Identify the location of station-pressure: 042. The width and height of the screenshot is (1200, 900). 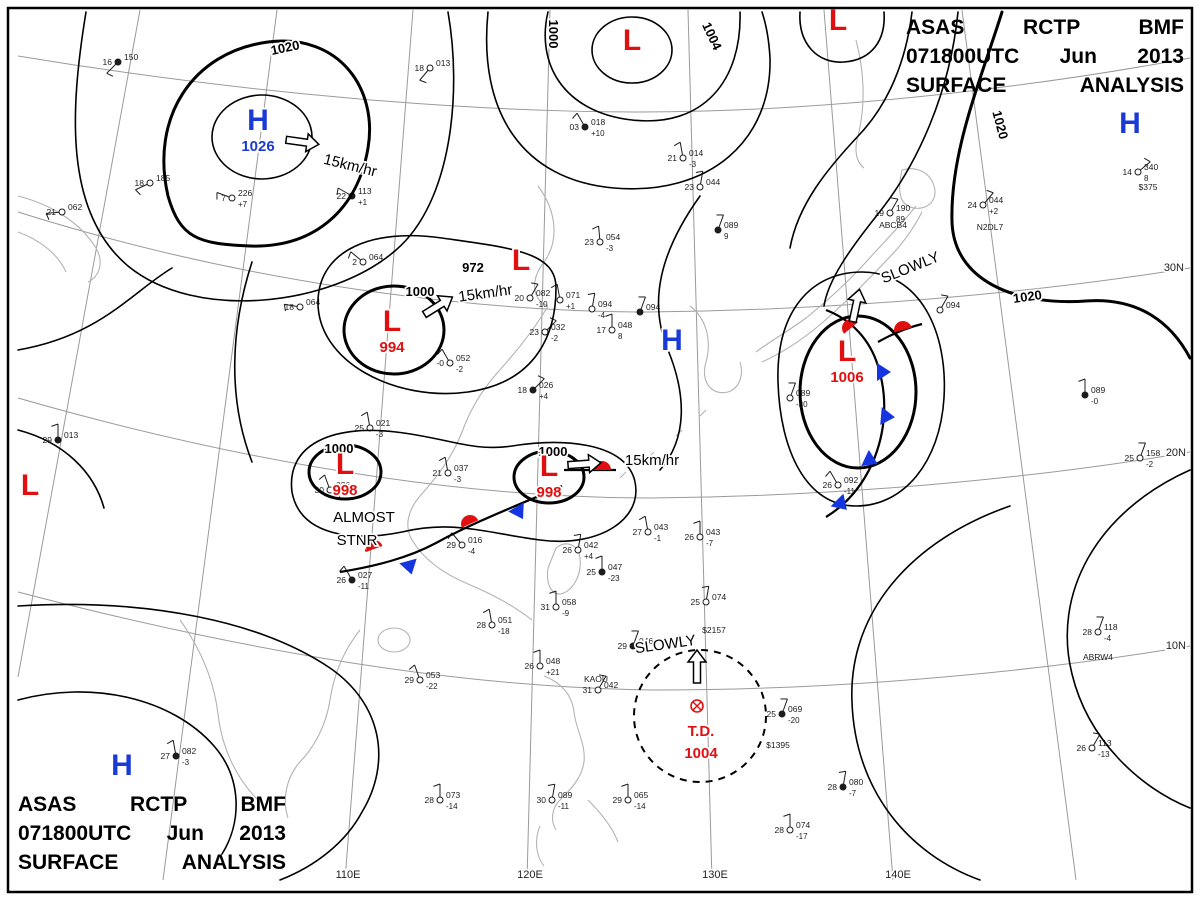
(591, 545).